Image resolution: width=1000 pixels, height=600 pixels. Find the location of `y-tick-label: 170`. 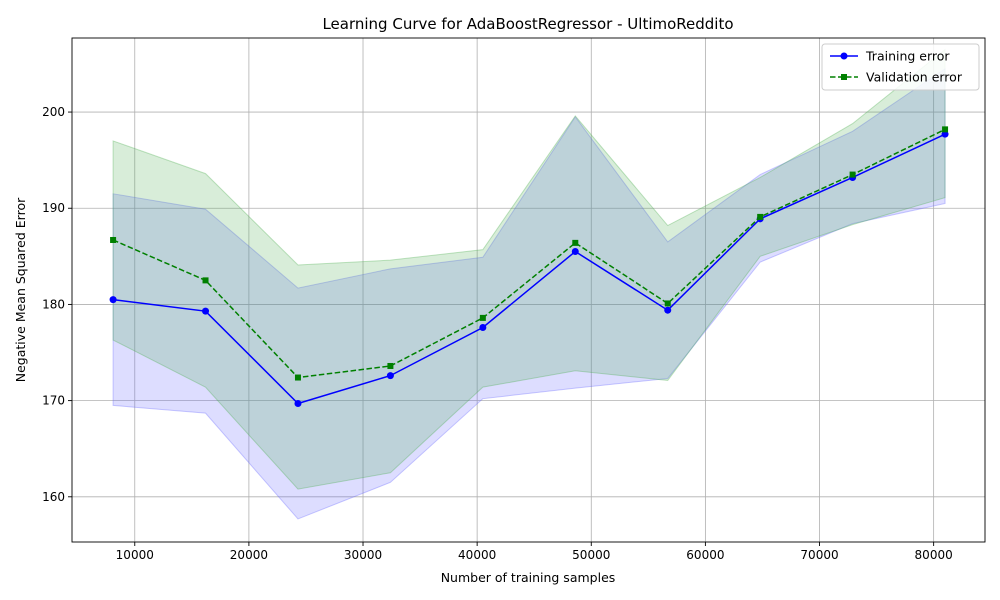

y-tick-label: 170 is located at coordinates (53, 401).